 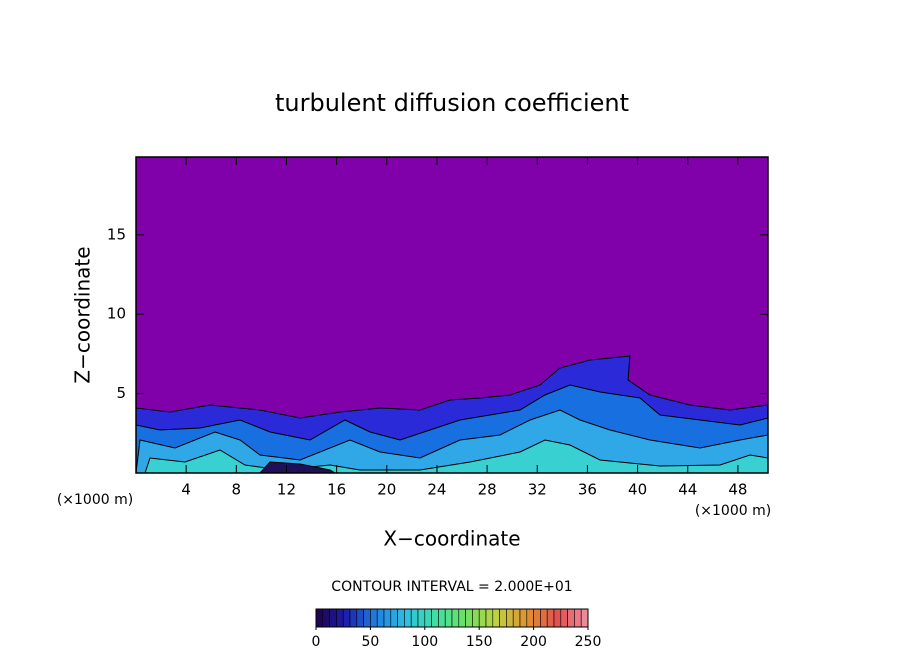 What do you see at coordinates (587, 490) in the screenshot?
I see `x-tick-label: 36` at bounding box center [587, 490].